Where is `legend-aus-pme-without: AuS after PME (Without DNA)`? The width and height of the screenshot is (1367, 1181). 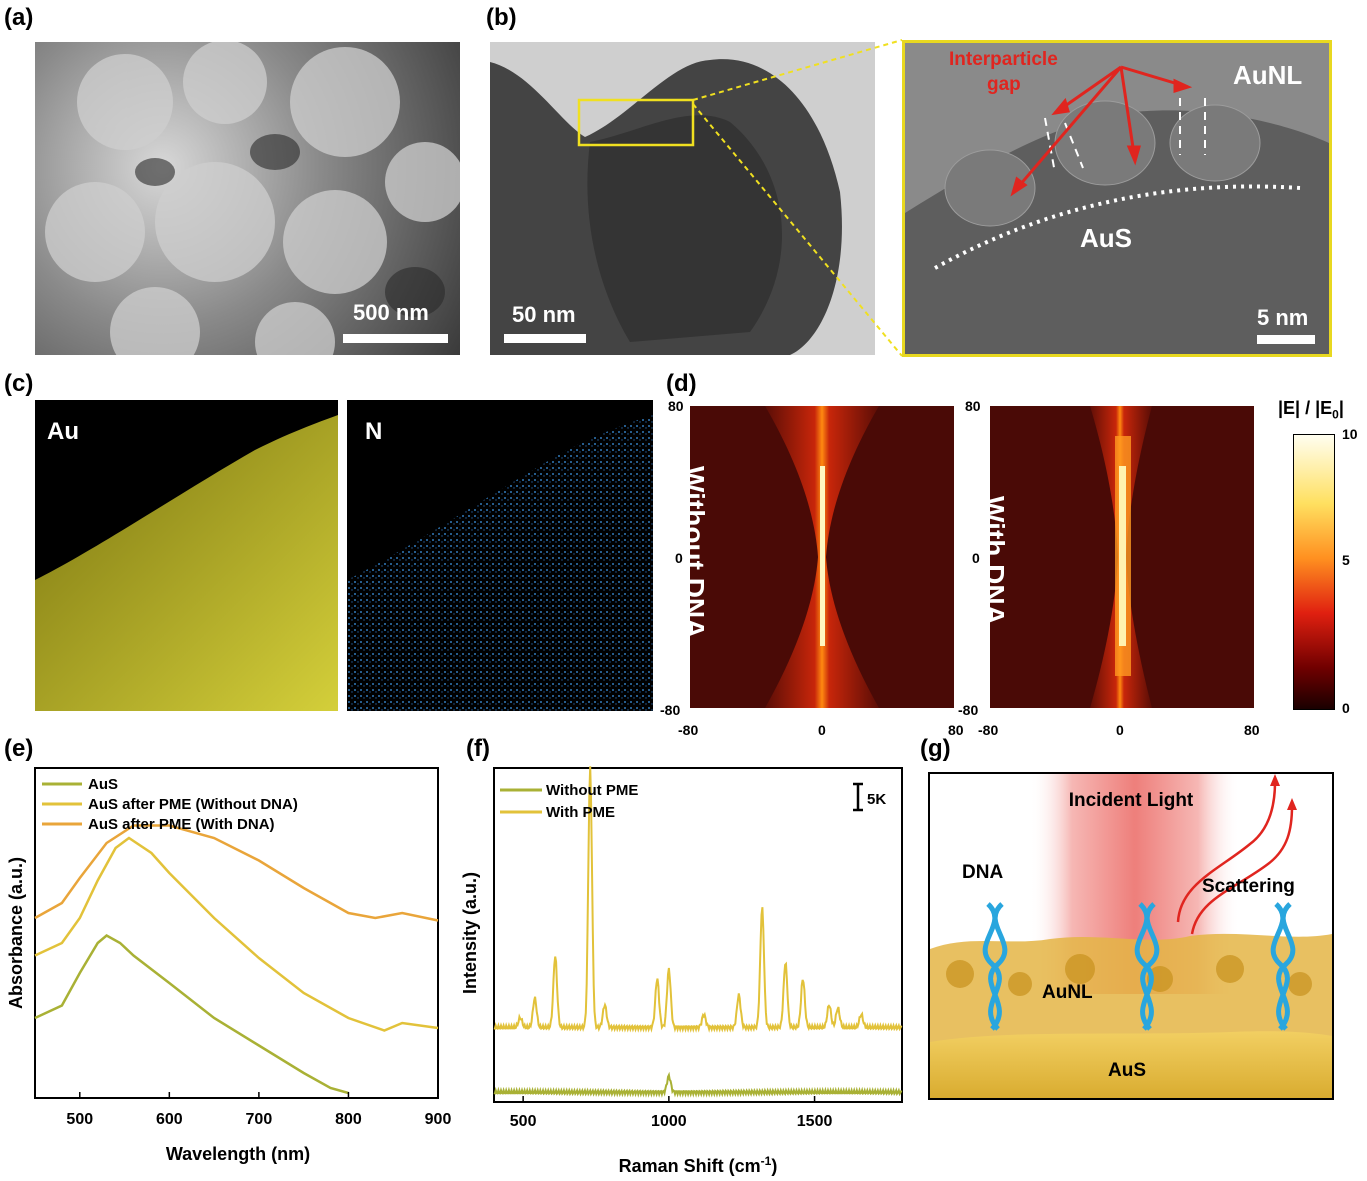 legend-aus-pme-without: AuS after PME (Without DNA) is located at coordinates (193, 804).